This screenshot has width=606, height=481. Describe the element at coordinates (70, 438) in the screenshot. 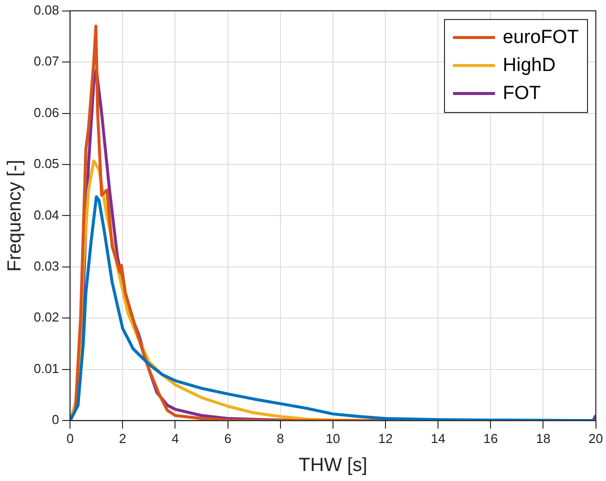

I see `x-tick-label: 0` at that location.